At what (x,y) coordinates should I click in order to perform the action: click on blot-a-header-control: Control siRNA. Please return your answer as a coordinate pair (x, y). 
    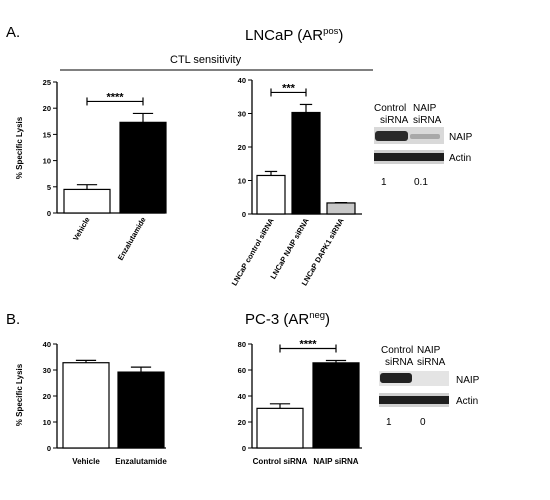
    Looking at the image, I should click on (391, 114).